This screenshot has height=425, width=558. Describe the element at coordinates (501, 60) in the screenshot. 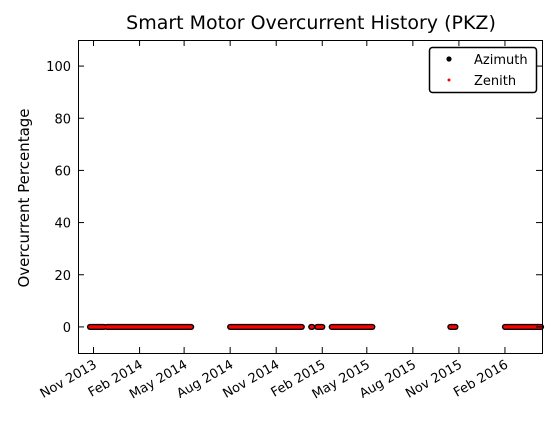

I see `legend-label-azimuth: Azimuth` at that location.